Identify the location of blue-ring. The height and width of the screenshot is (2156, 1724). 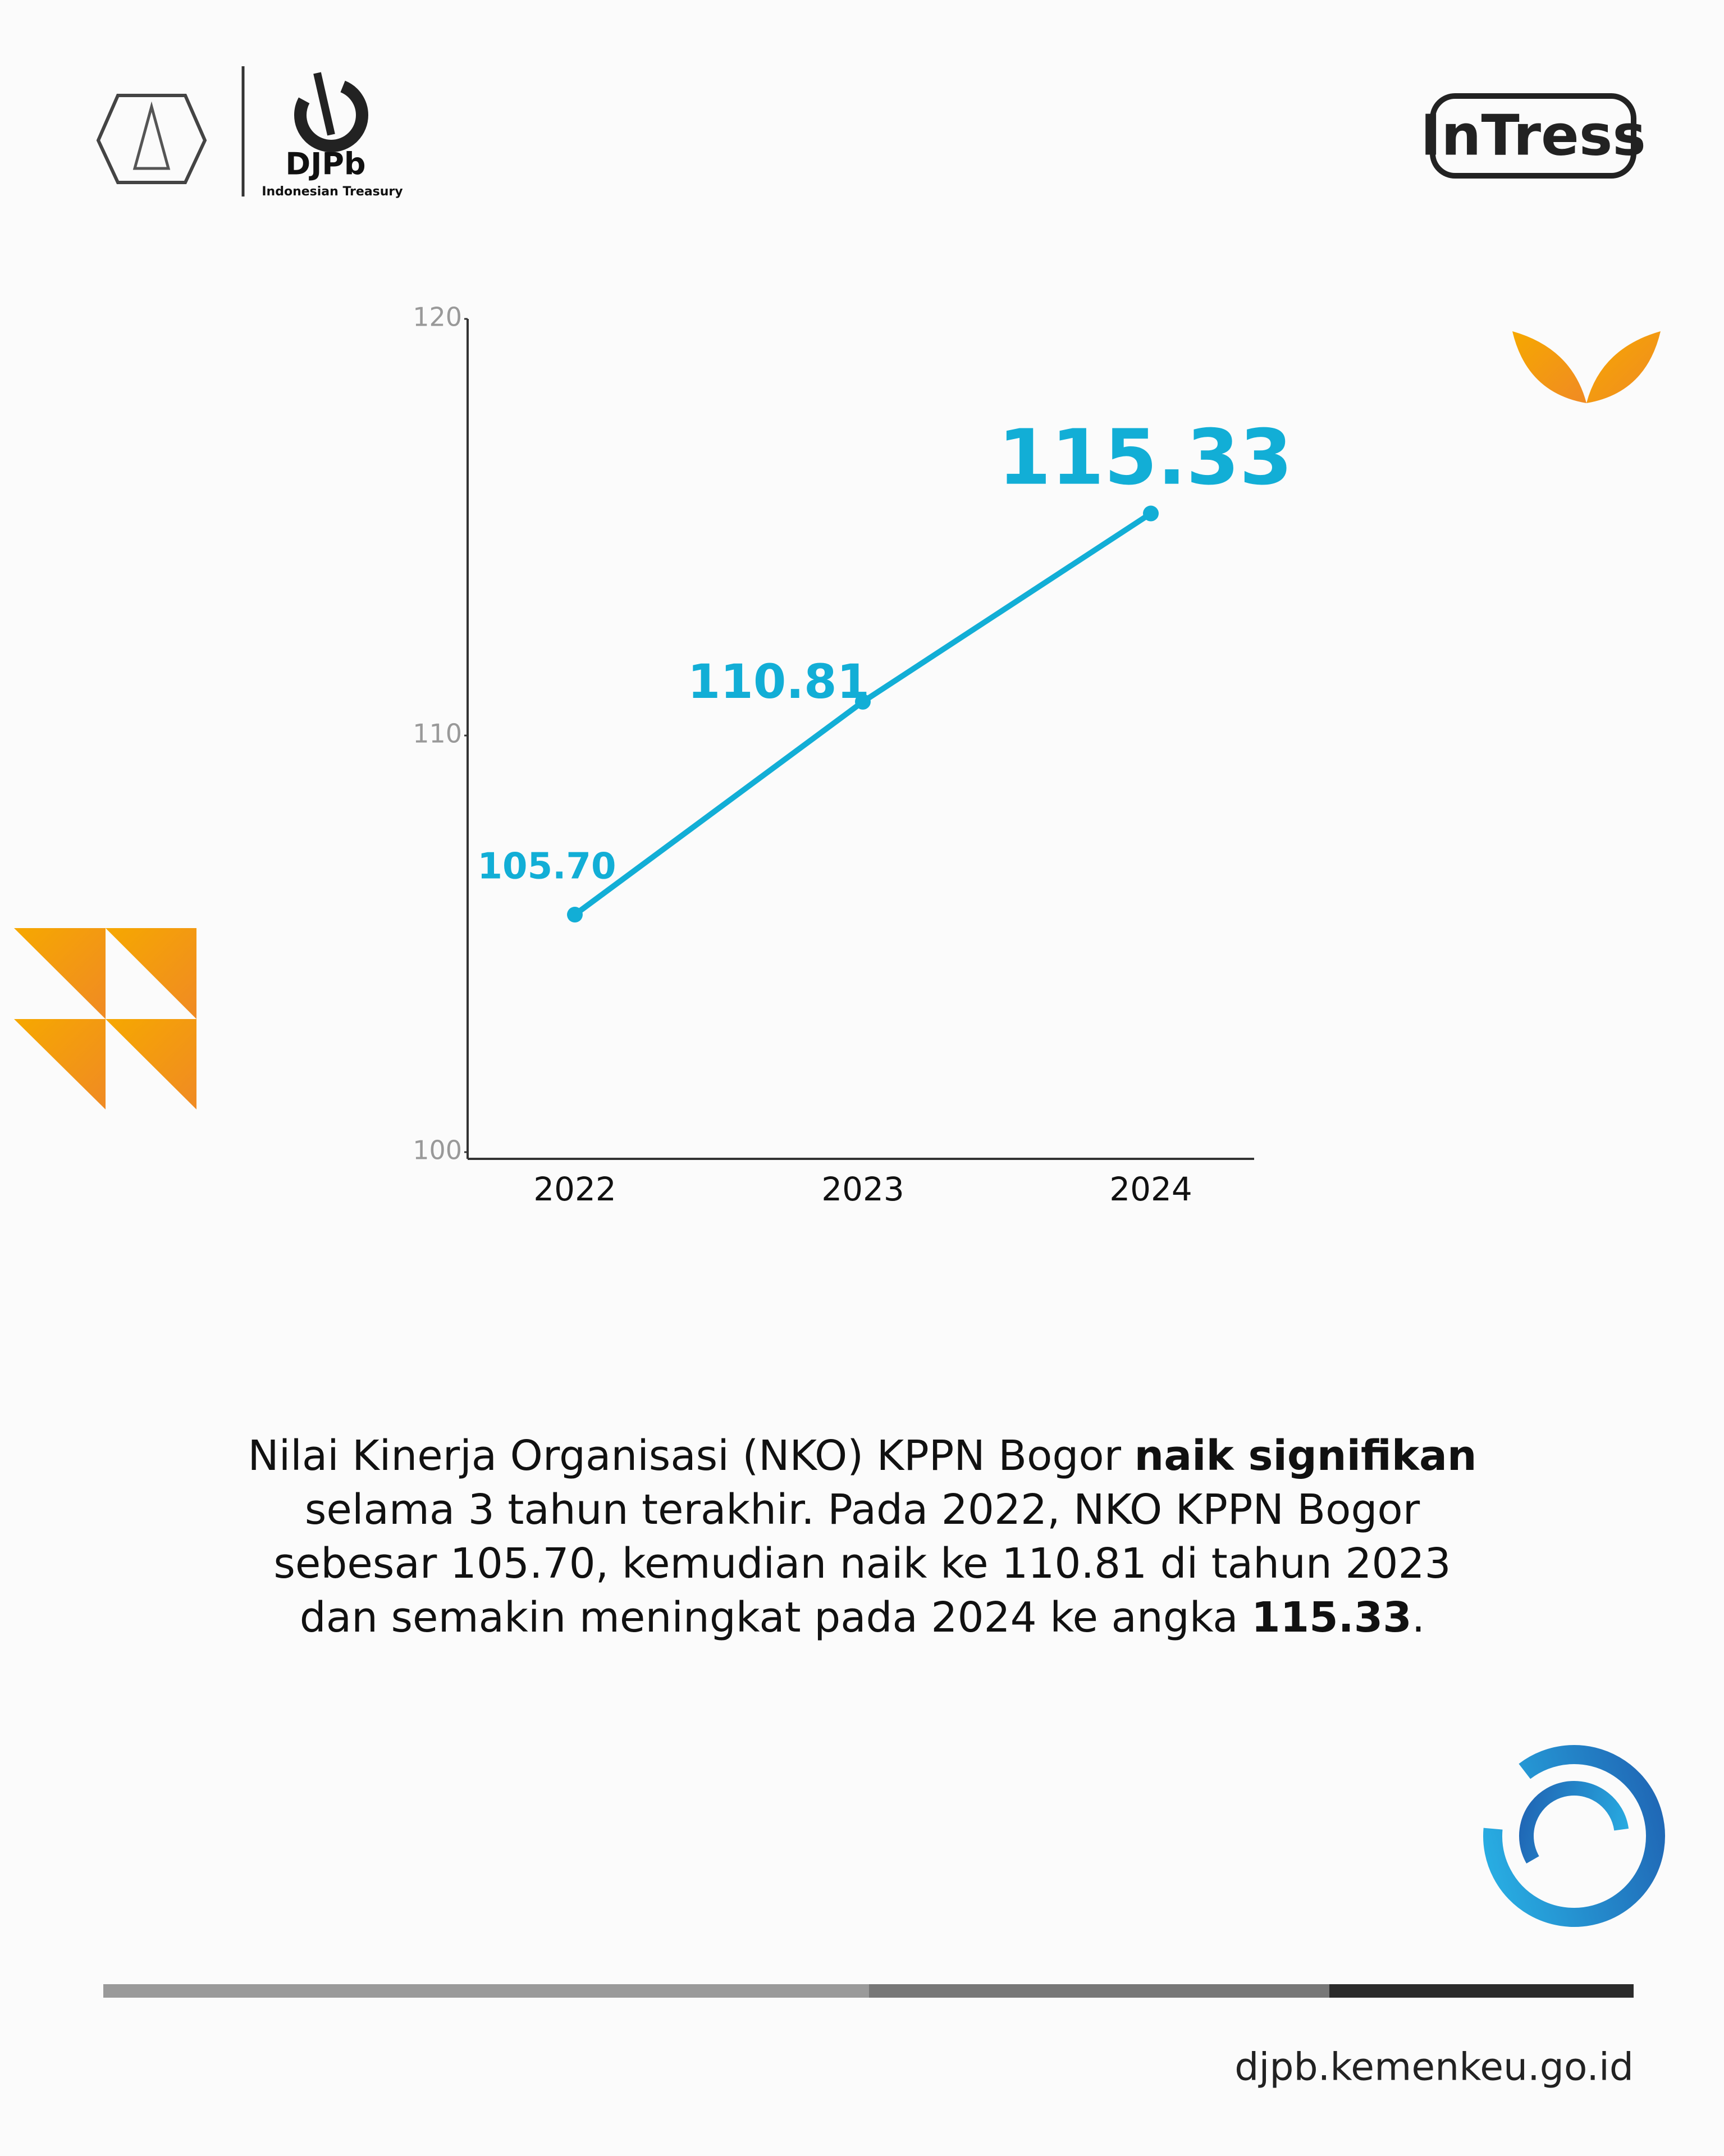
(1574, 1836).